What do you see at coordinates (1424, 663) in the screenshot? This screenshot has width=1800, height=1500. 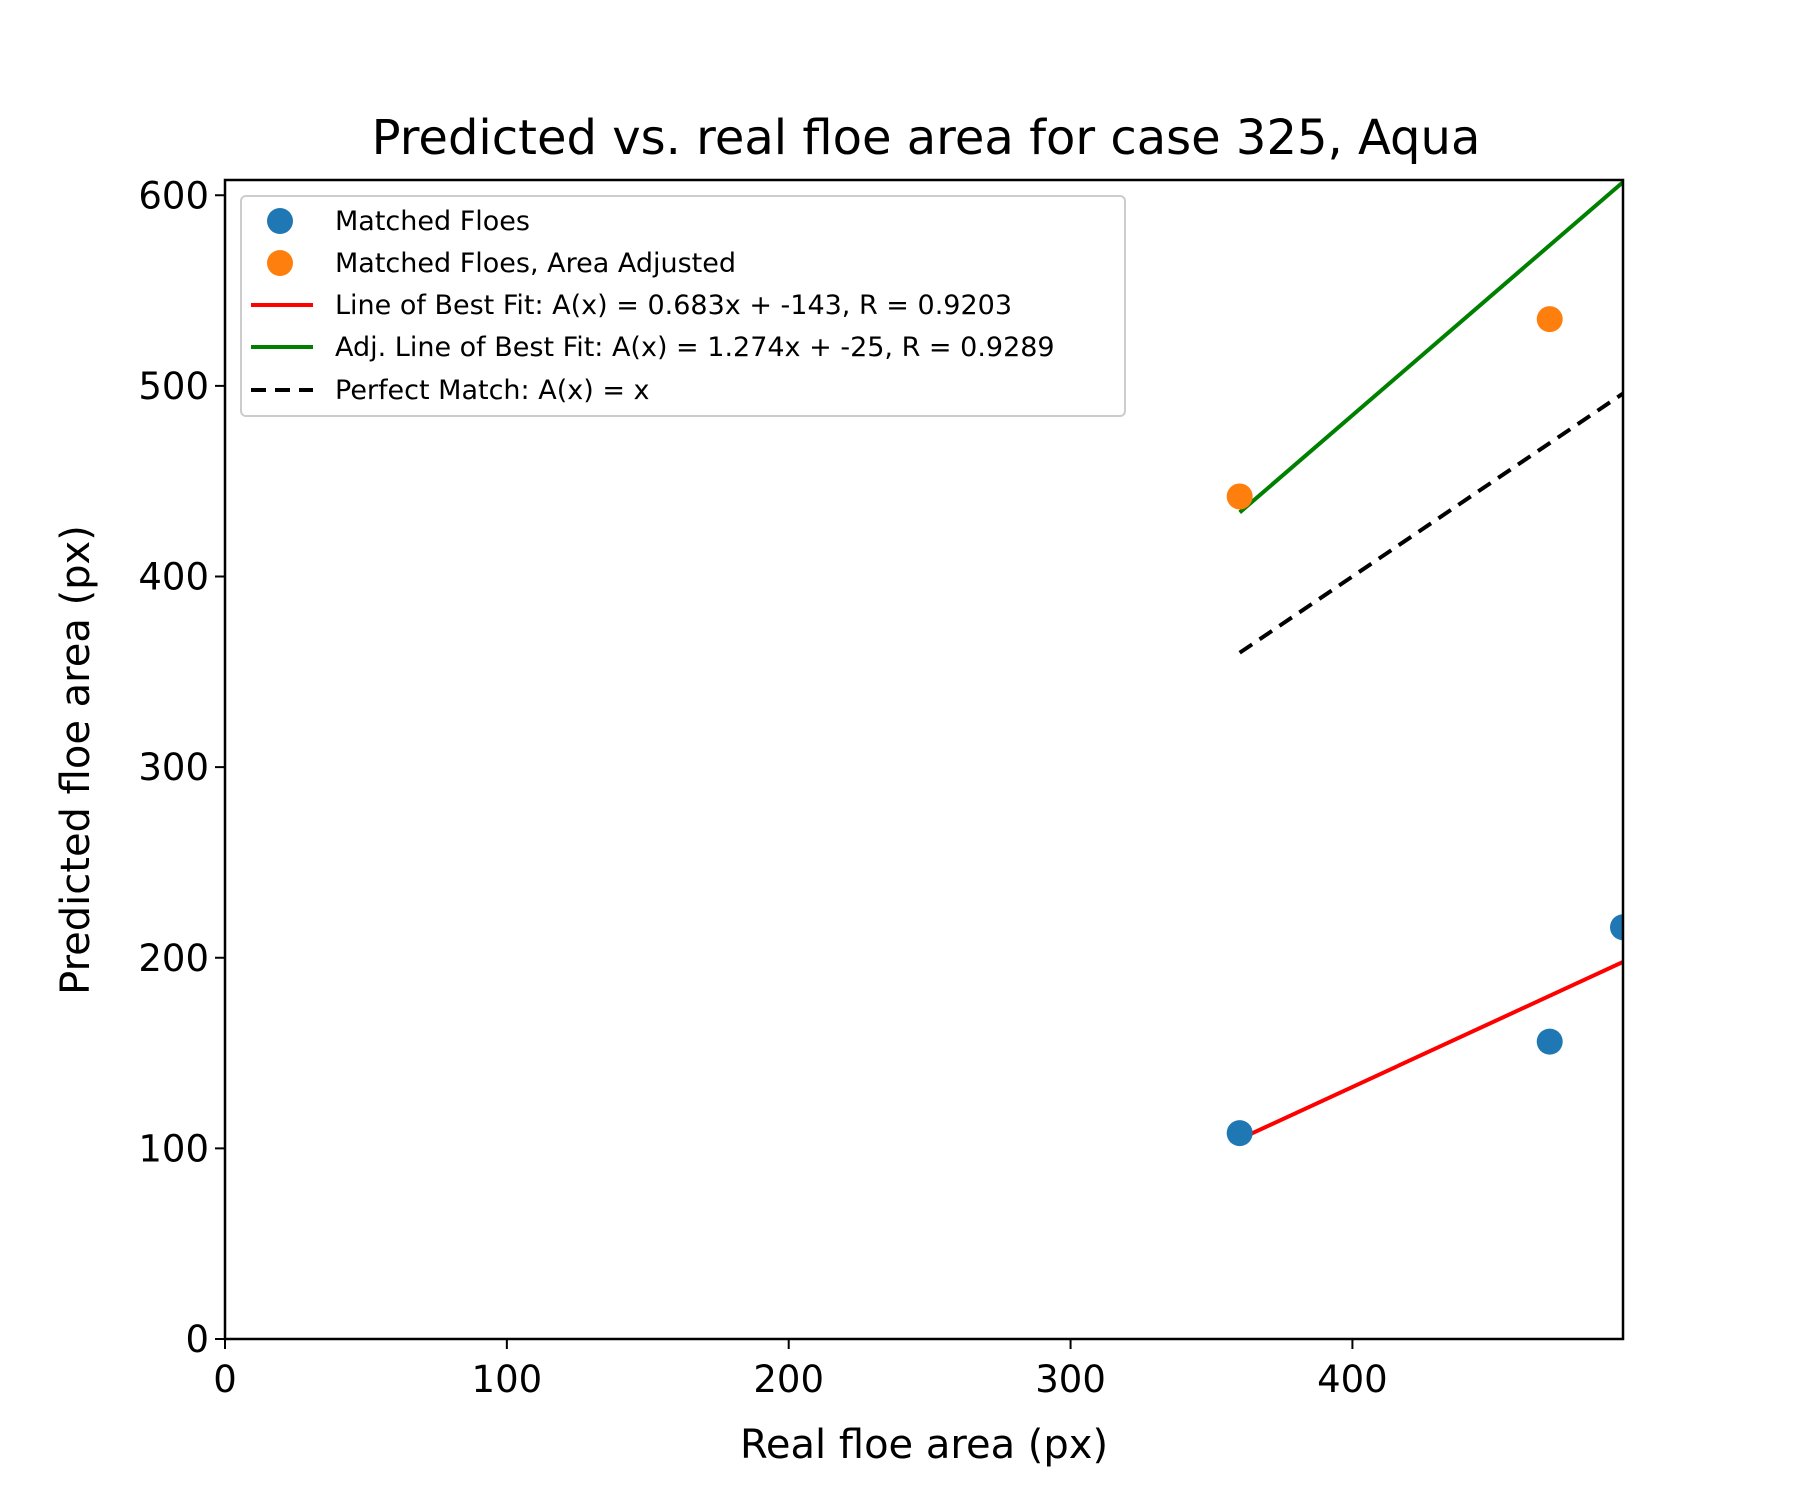 I see `plot-area` at bounding box center [1424, 663].